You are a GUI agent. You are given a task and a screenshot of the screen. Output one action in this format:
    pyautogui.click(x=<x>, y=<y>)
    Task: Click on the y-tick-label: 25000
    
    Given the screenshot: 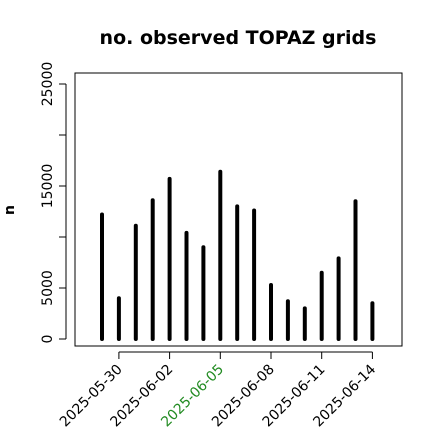 What is the action you would take?
    pyautogui.click(x=48, y=84)
    